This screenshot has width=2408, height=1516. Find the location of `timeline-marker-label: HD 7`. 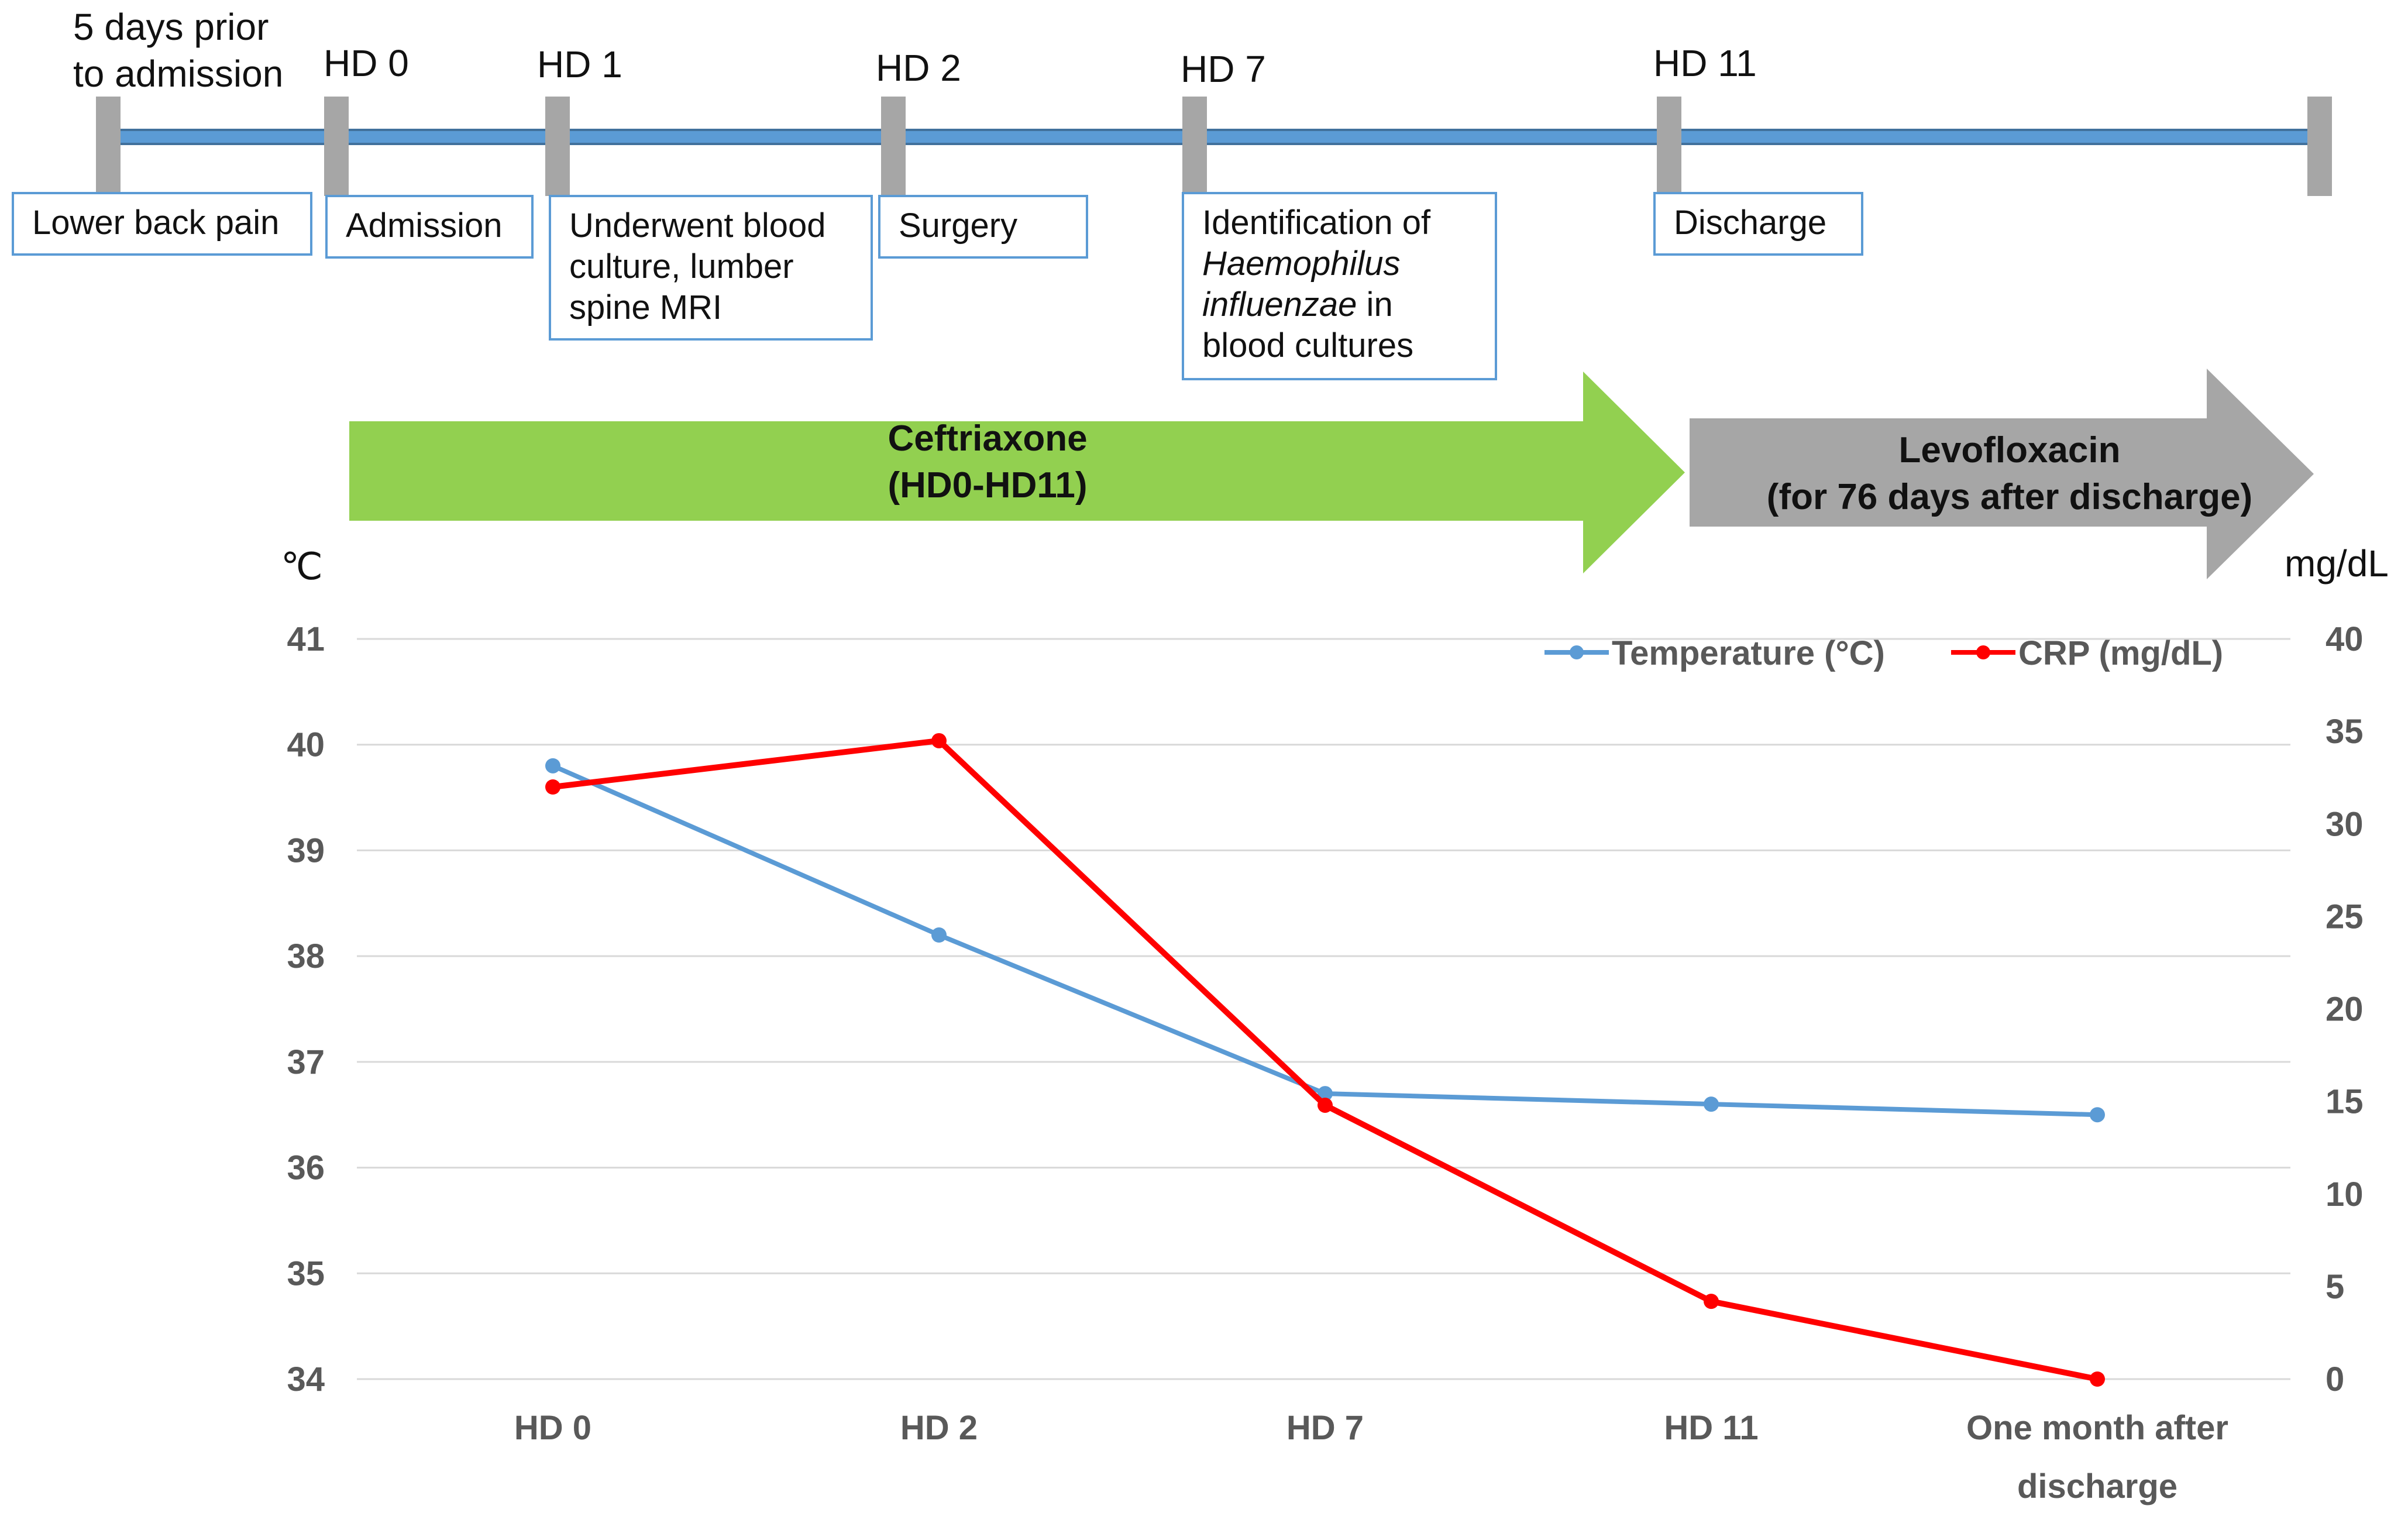

timeline-marker-label: HD 7 is located at coordinates (1223, 69).